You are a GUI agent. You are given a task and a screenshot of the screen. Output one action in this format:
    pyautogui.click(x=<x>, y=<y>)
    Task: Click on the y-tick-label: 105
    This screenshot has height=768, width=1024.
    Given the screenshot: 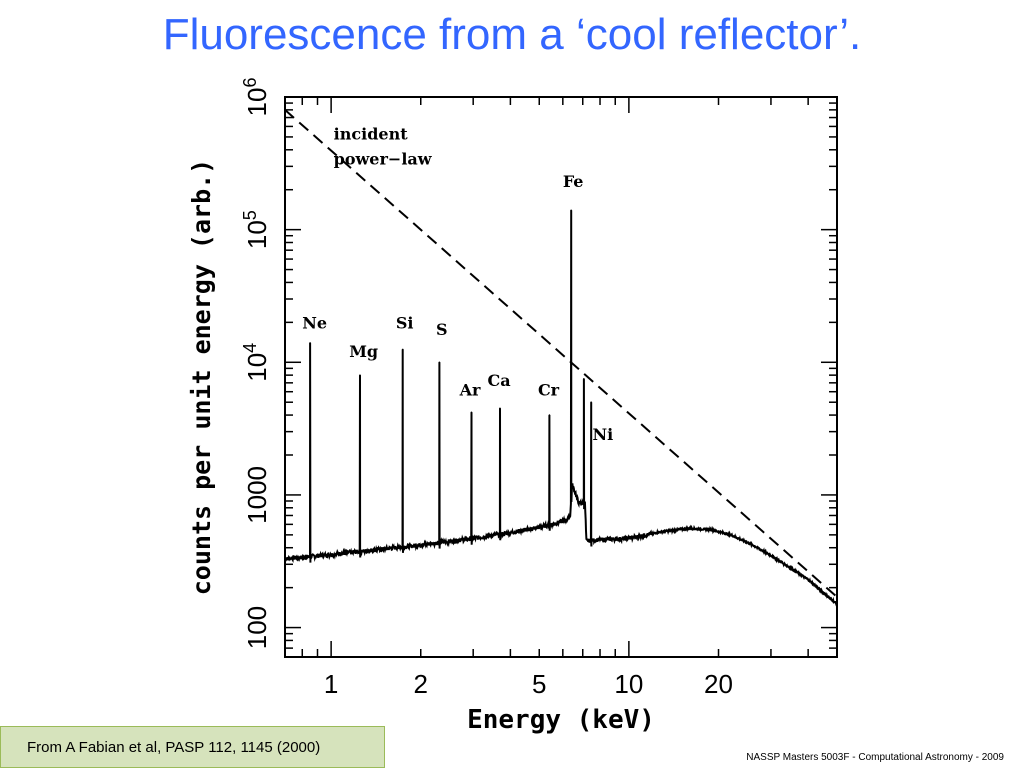 What is the action you would take?
    pyautogui.click(x=256, y=229)
    